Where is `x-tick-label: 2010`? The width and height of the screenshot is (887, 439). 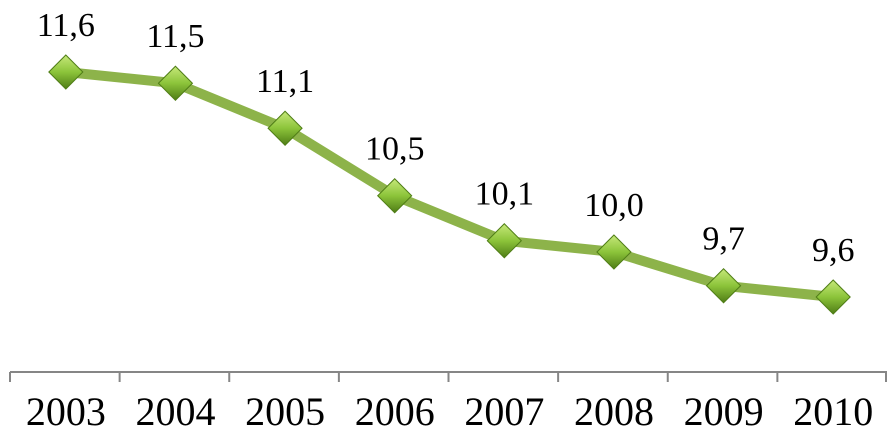
x-tick-label: 2010 is located at coordinates (833, 411).